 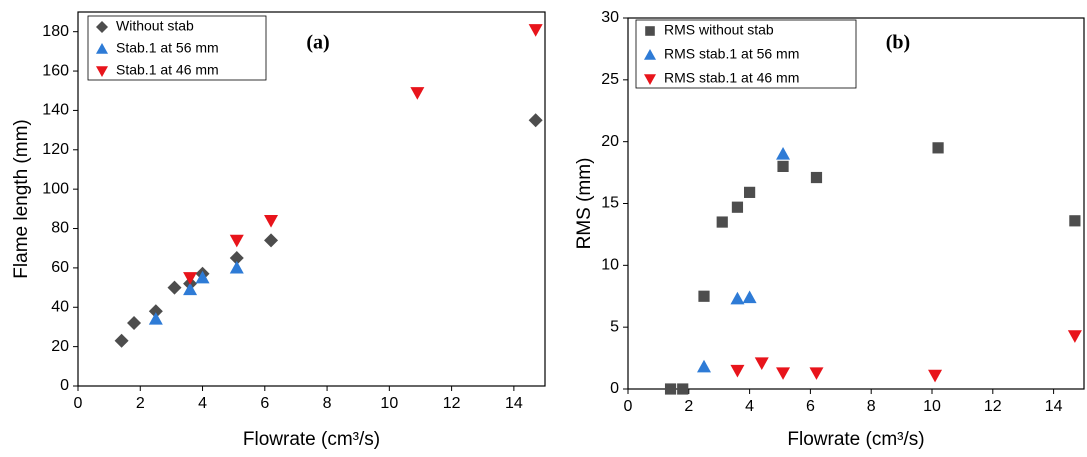 I want to click on y-tick-label: 100, so click(x=55, y=188).